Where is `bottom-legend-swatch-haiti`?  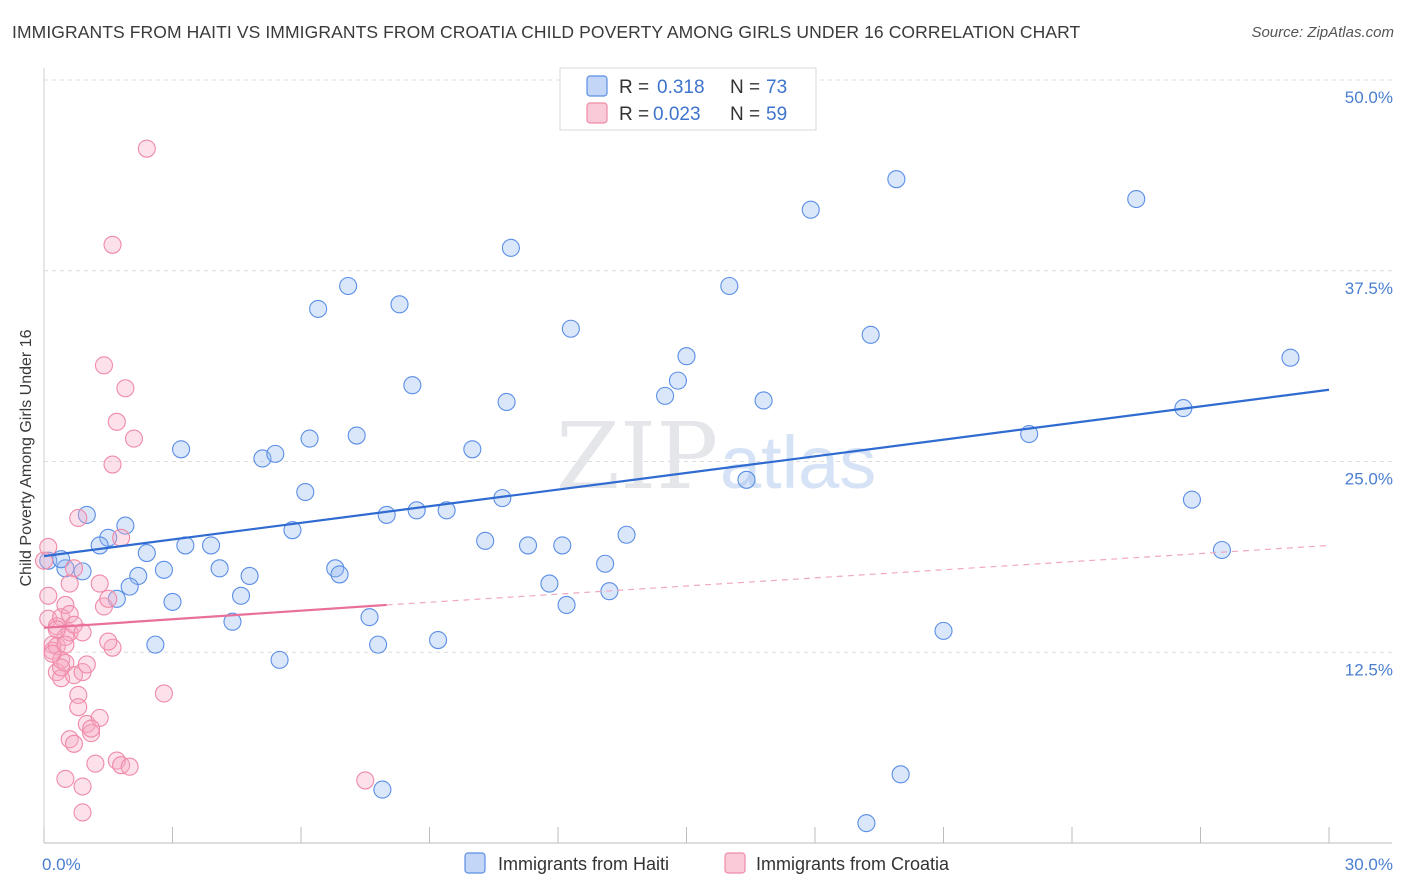 bottom-legend-swatch-haiti is located at coordinates (475, 863).